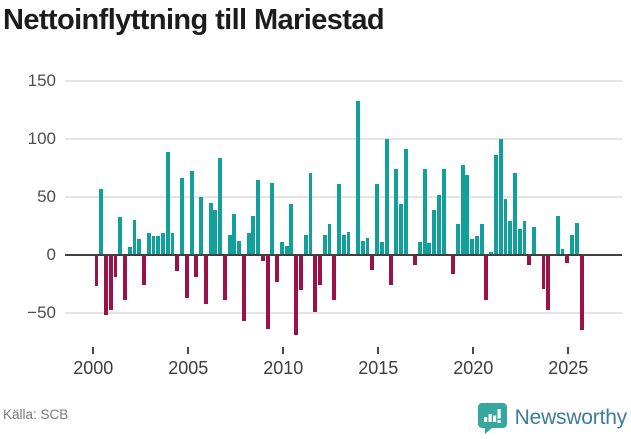  Describe the element at coordinates (453, 264) in the screenshot. I see `bar-2018Q4` at that location.